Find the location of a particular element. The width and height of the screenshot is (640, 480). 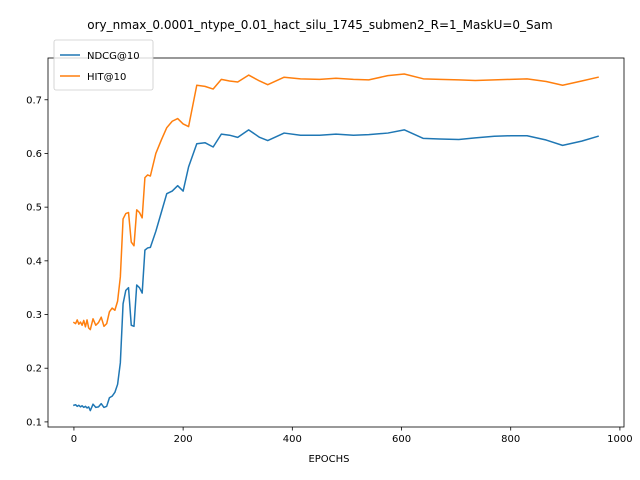

y-axis: 0.1 0.2 0.3 0.4 0.5 0.6 0.7 is located at coordinates (37, 261).